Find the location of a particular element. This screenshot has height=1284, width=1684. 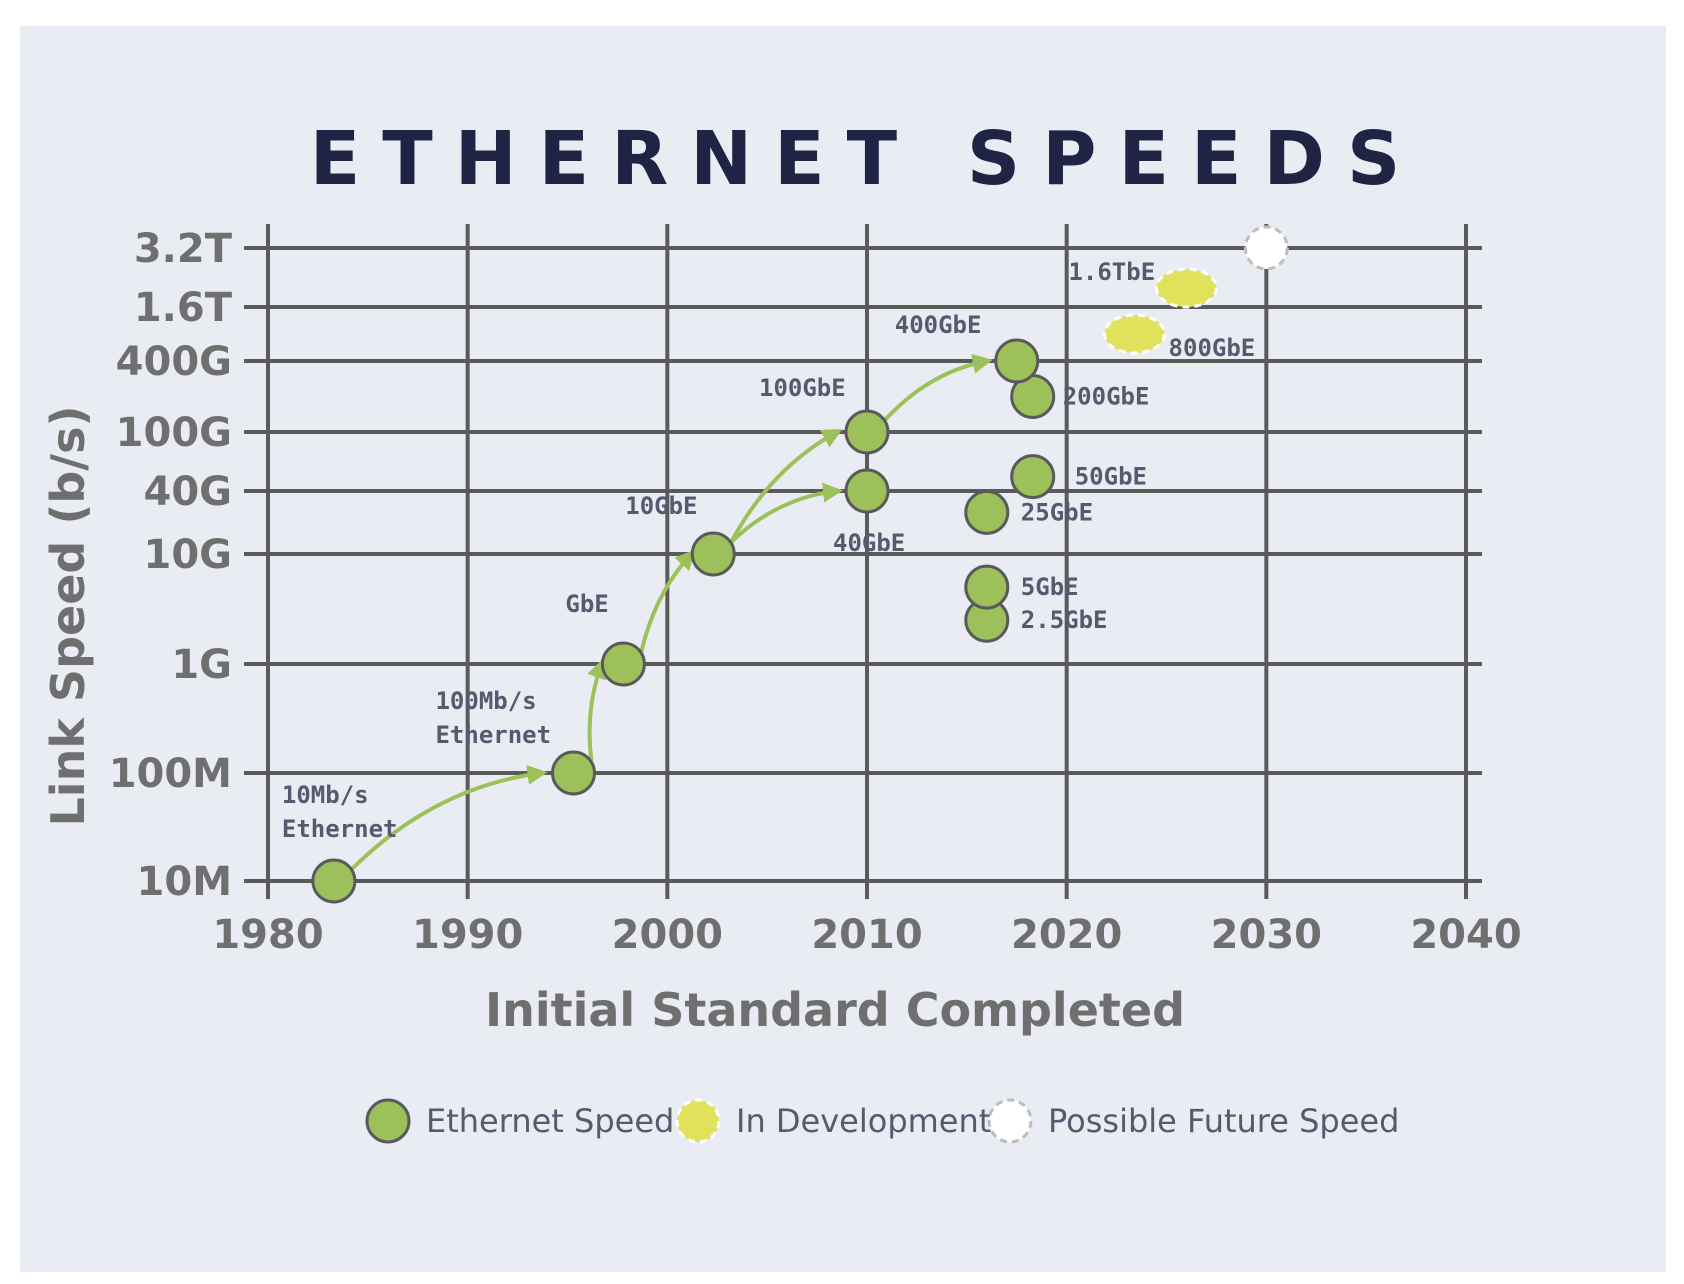

point-label: 200GbE is located at coordinates (1106, 397).